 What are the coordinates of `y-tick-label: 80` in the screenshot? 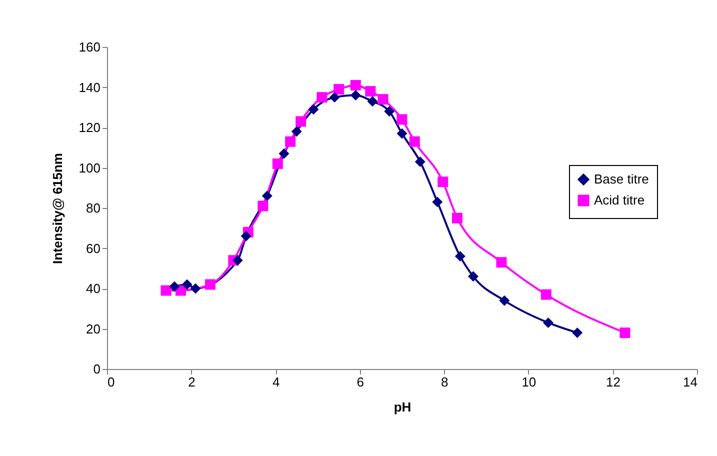 It's located at (93, 208).